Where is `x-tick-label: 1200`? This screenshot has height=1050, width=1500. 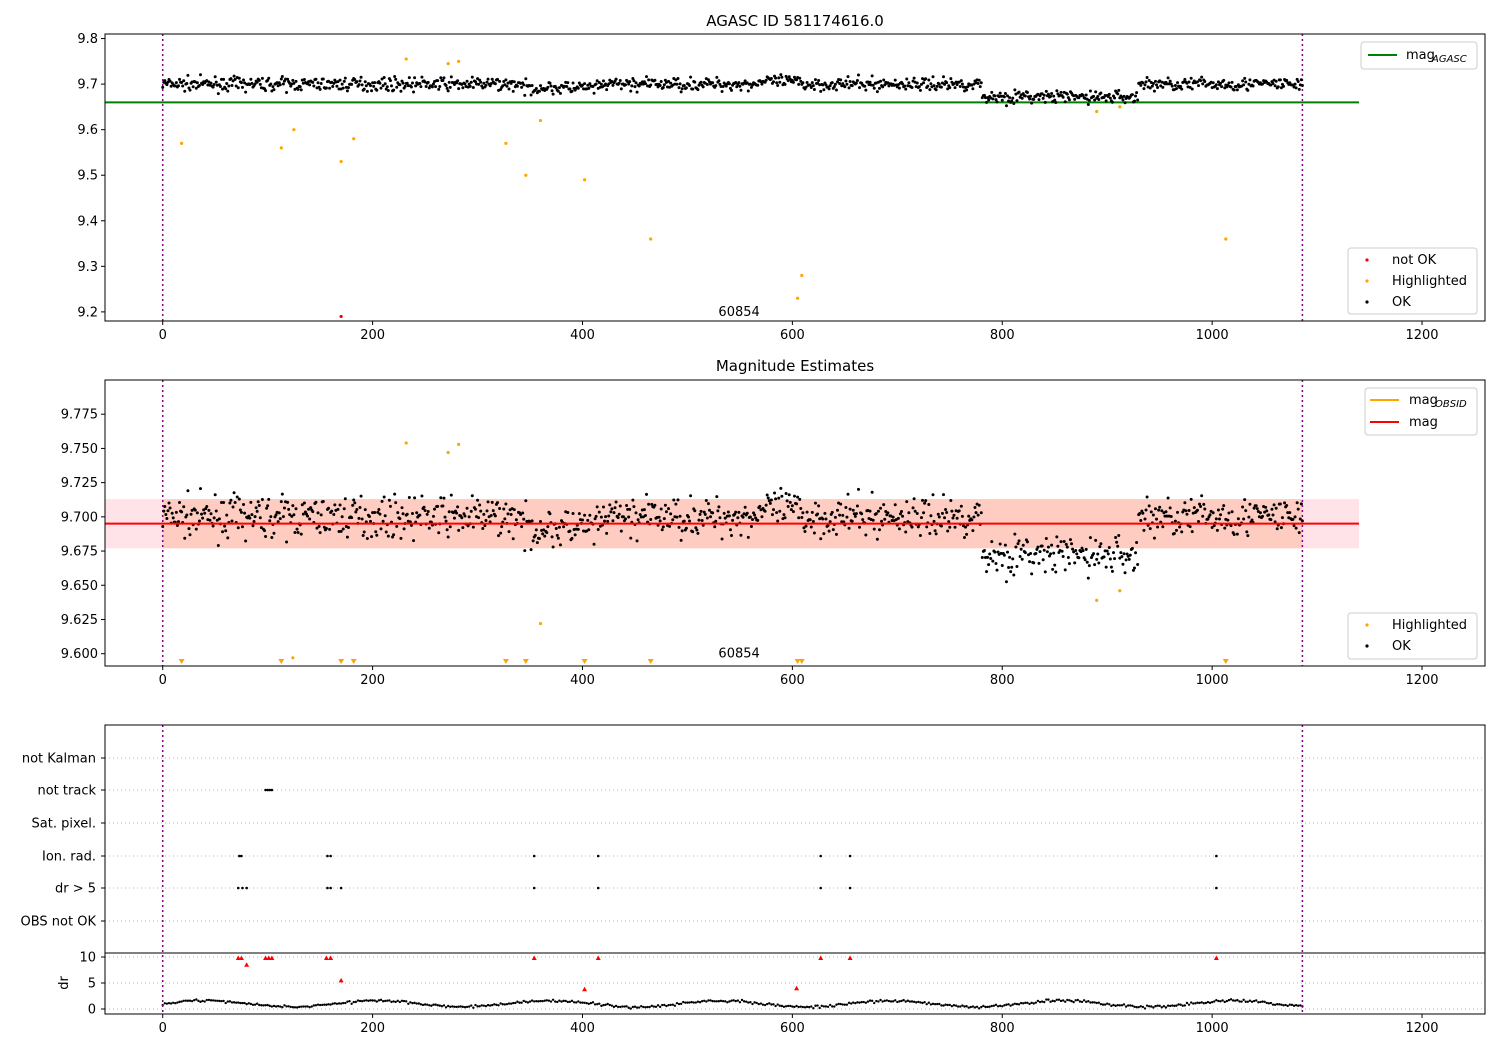 x-tick-label: 1200 is located at coordinates (1421, 680).